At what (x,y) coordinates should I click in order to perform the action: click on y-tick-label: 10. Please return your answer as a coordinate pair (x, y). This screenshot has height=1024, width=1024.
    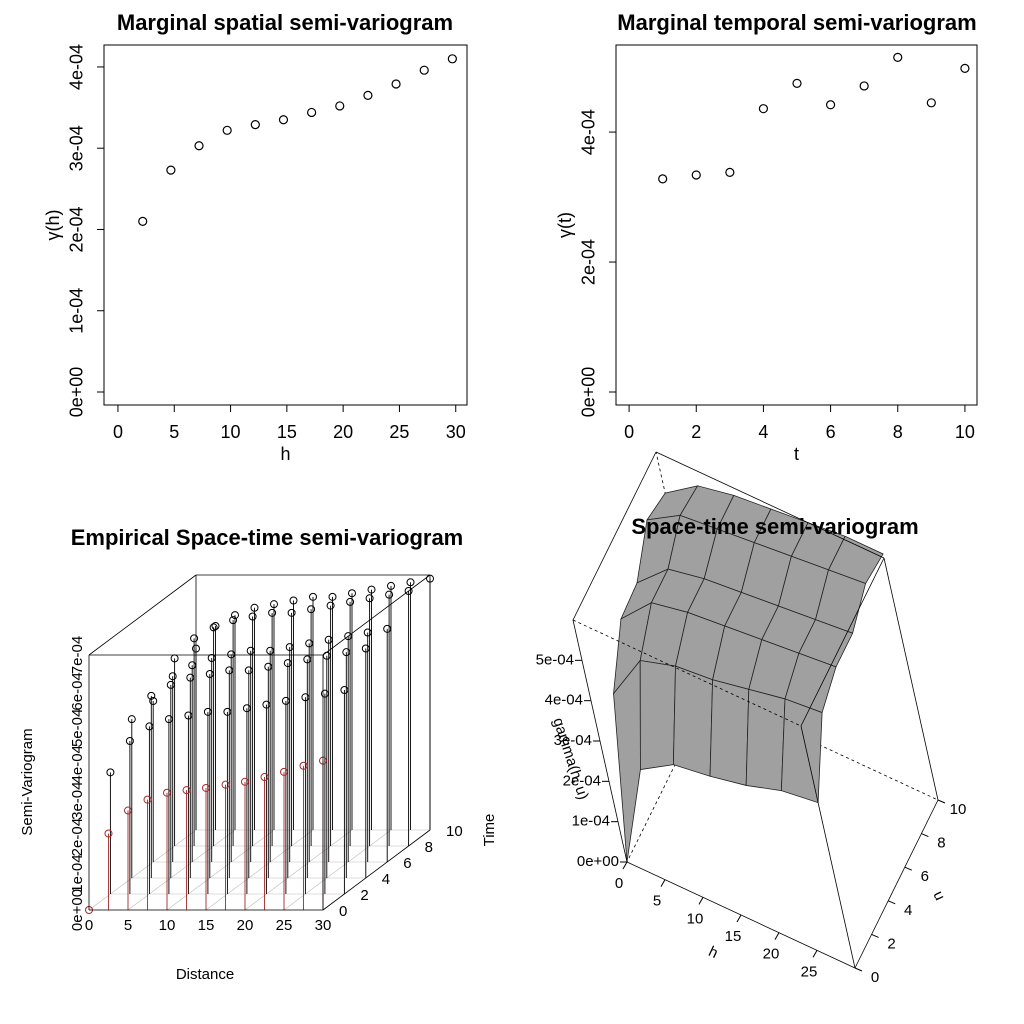
    Looking at the image, I should click on (454, 831).